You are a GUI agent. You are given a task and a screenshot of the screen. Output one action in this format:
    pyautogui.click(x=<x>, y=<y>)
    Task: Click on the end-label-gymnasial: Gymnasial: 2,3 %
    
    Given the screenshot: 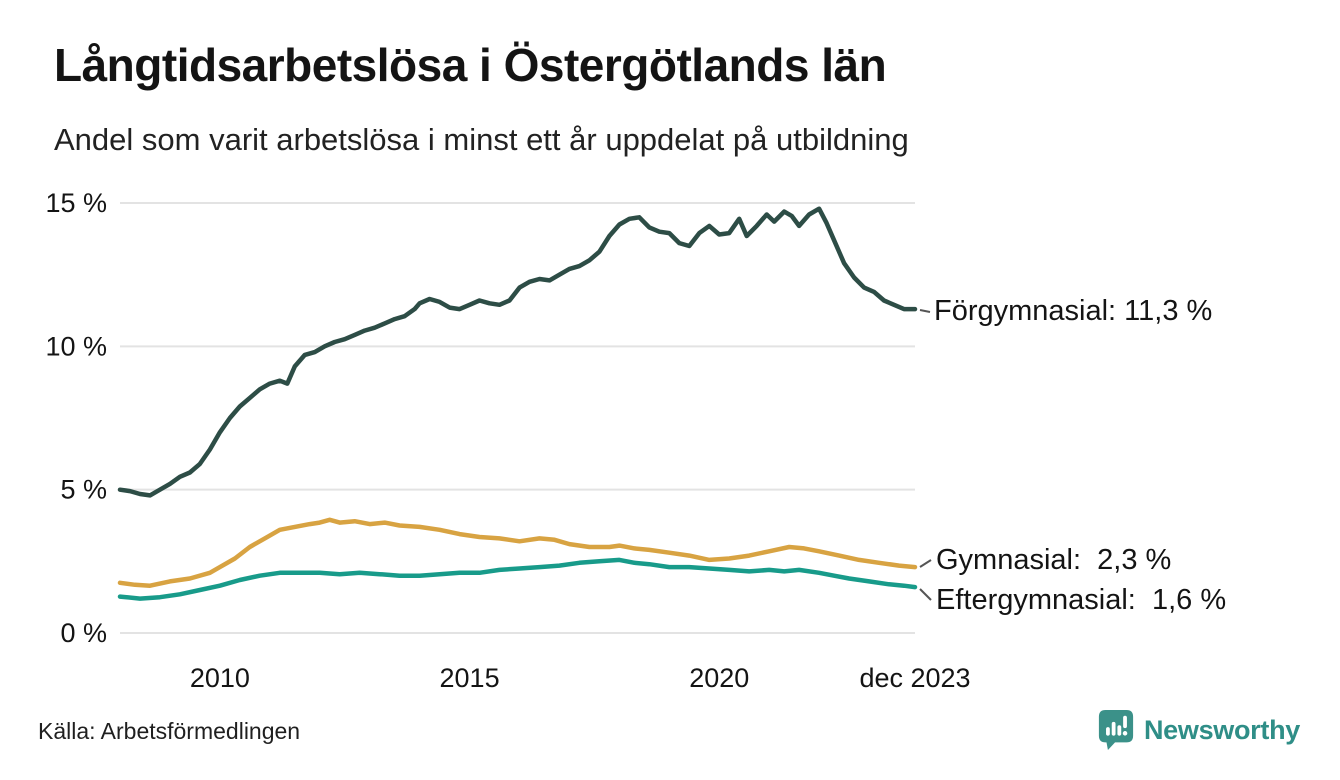 What is the action you would take?
    pyautogui.click(x=1053, y=560)
    